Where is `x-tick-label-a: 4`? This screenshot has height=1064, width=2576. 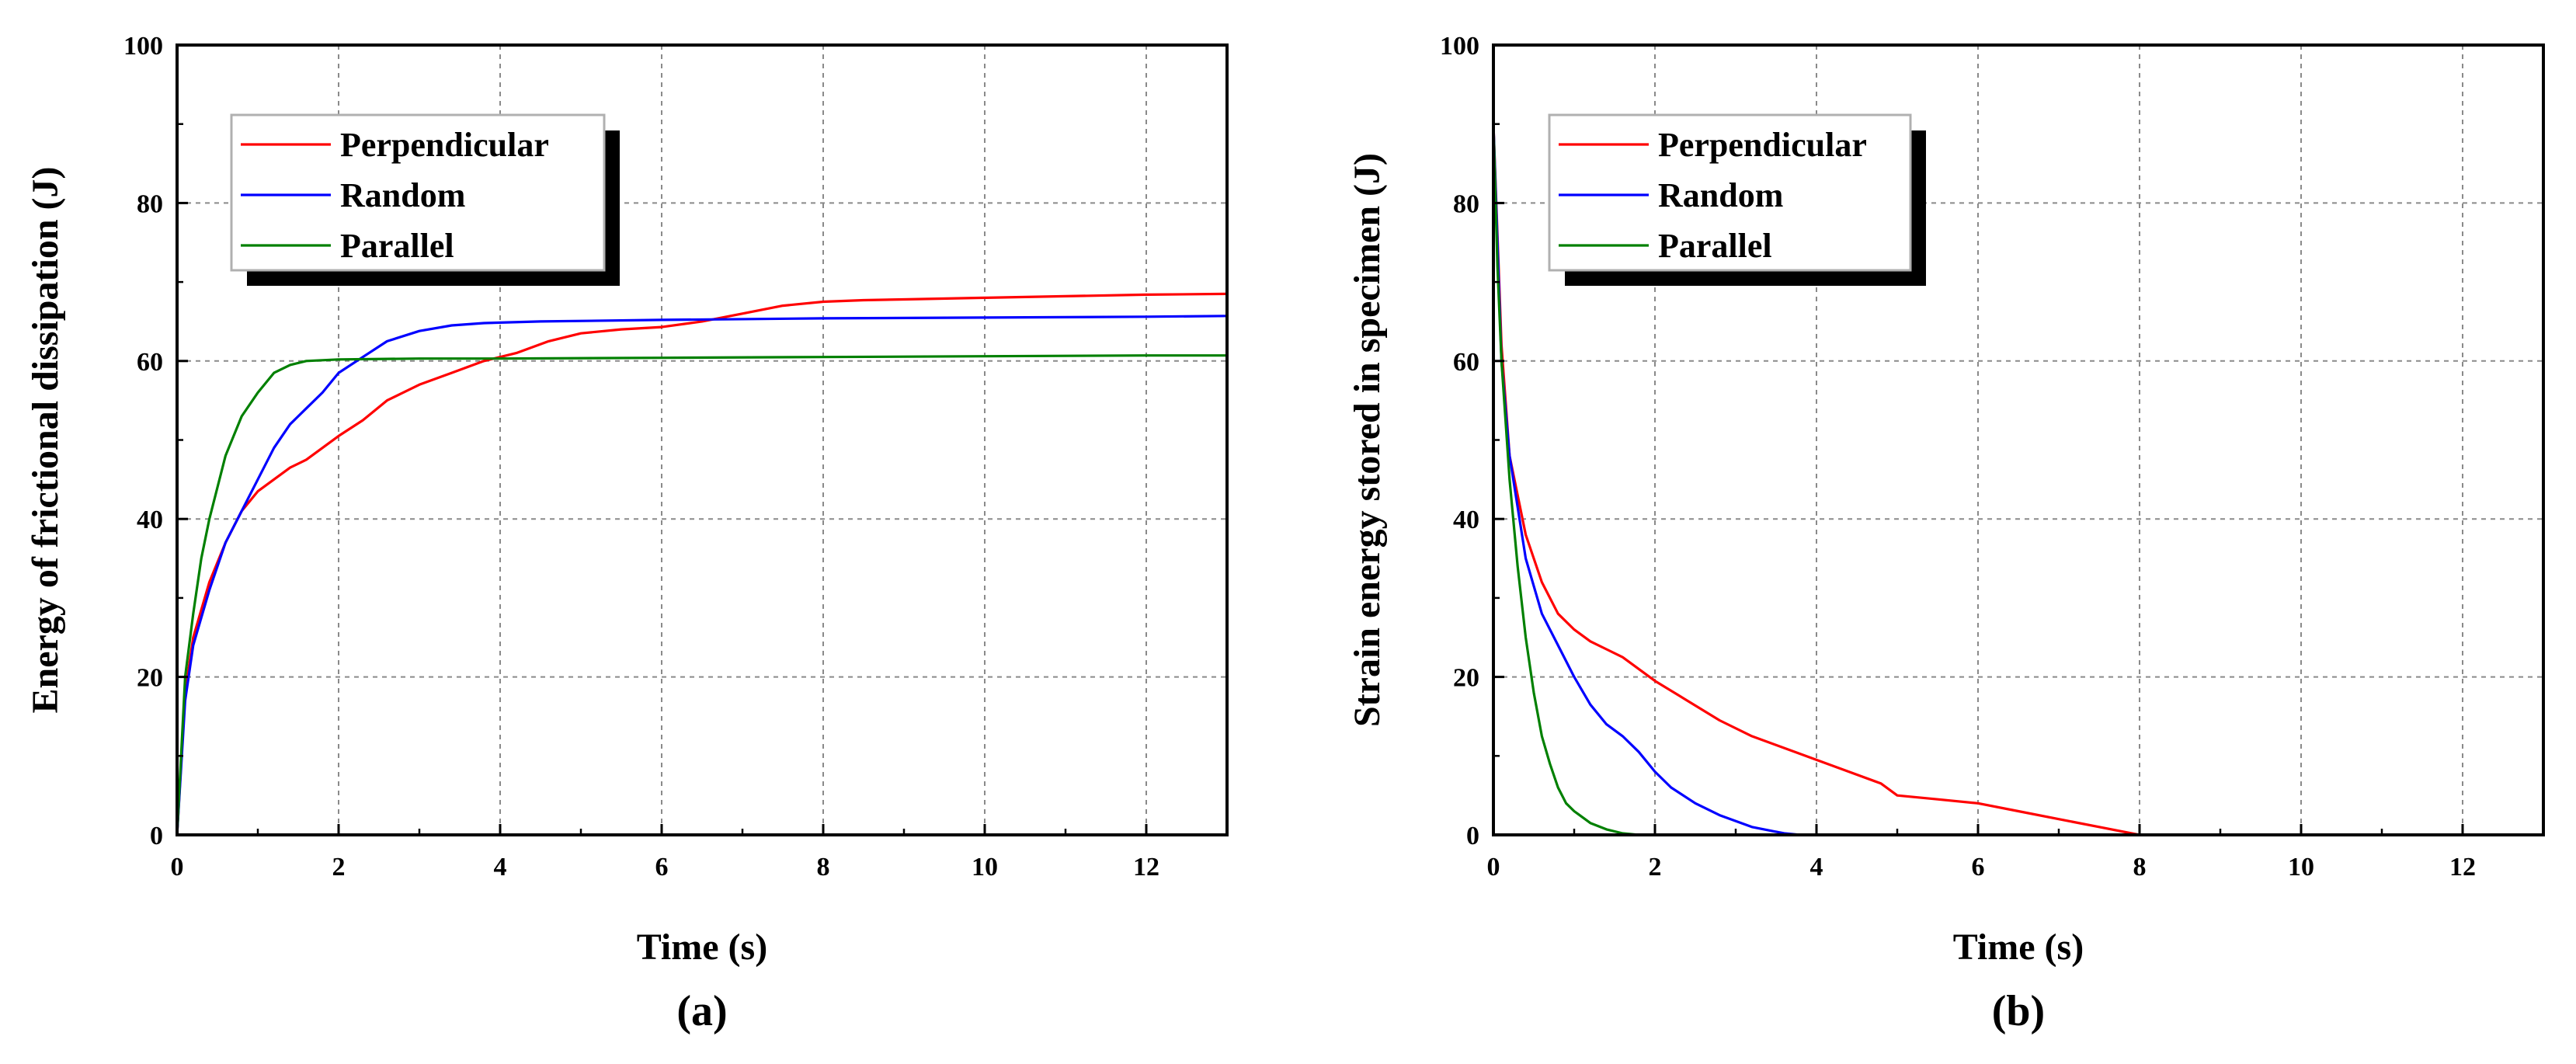
x-tick-label-a: 4 is located at coordinates (501, 867).